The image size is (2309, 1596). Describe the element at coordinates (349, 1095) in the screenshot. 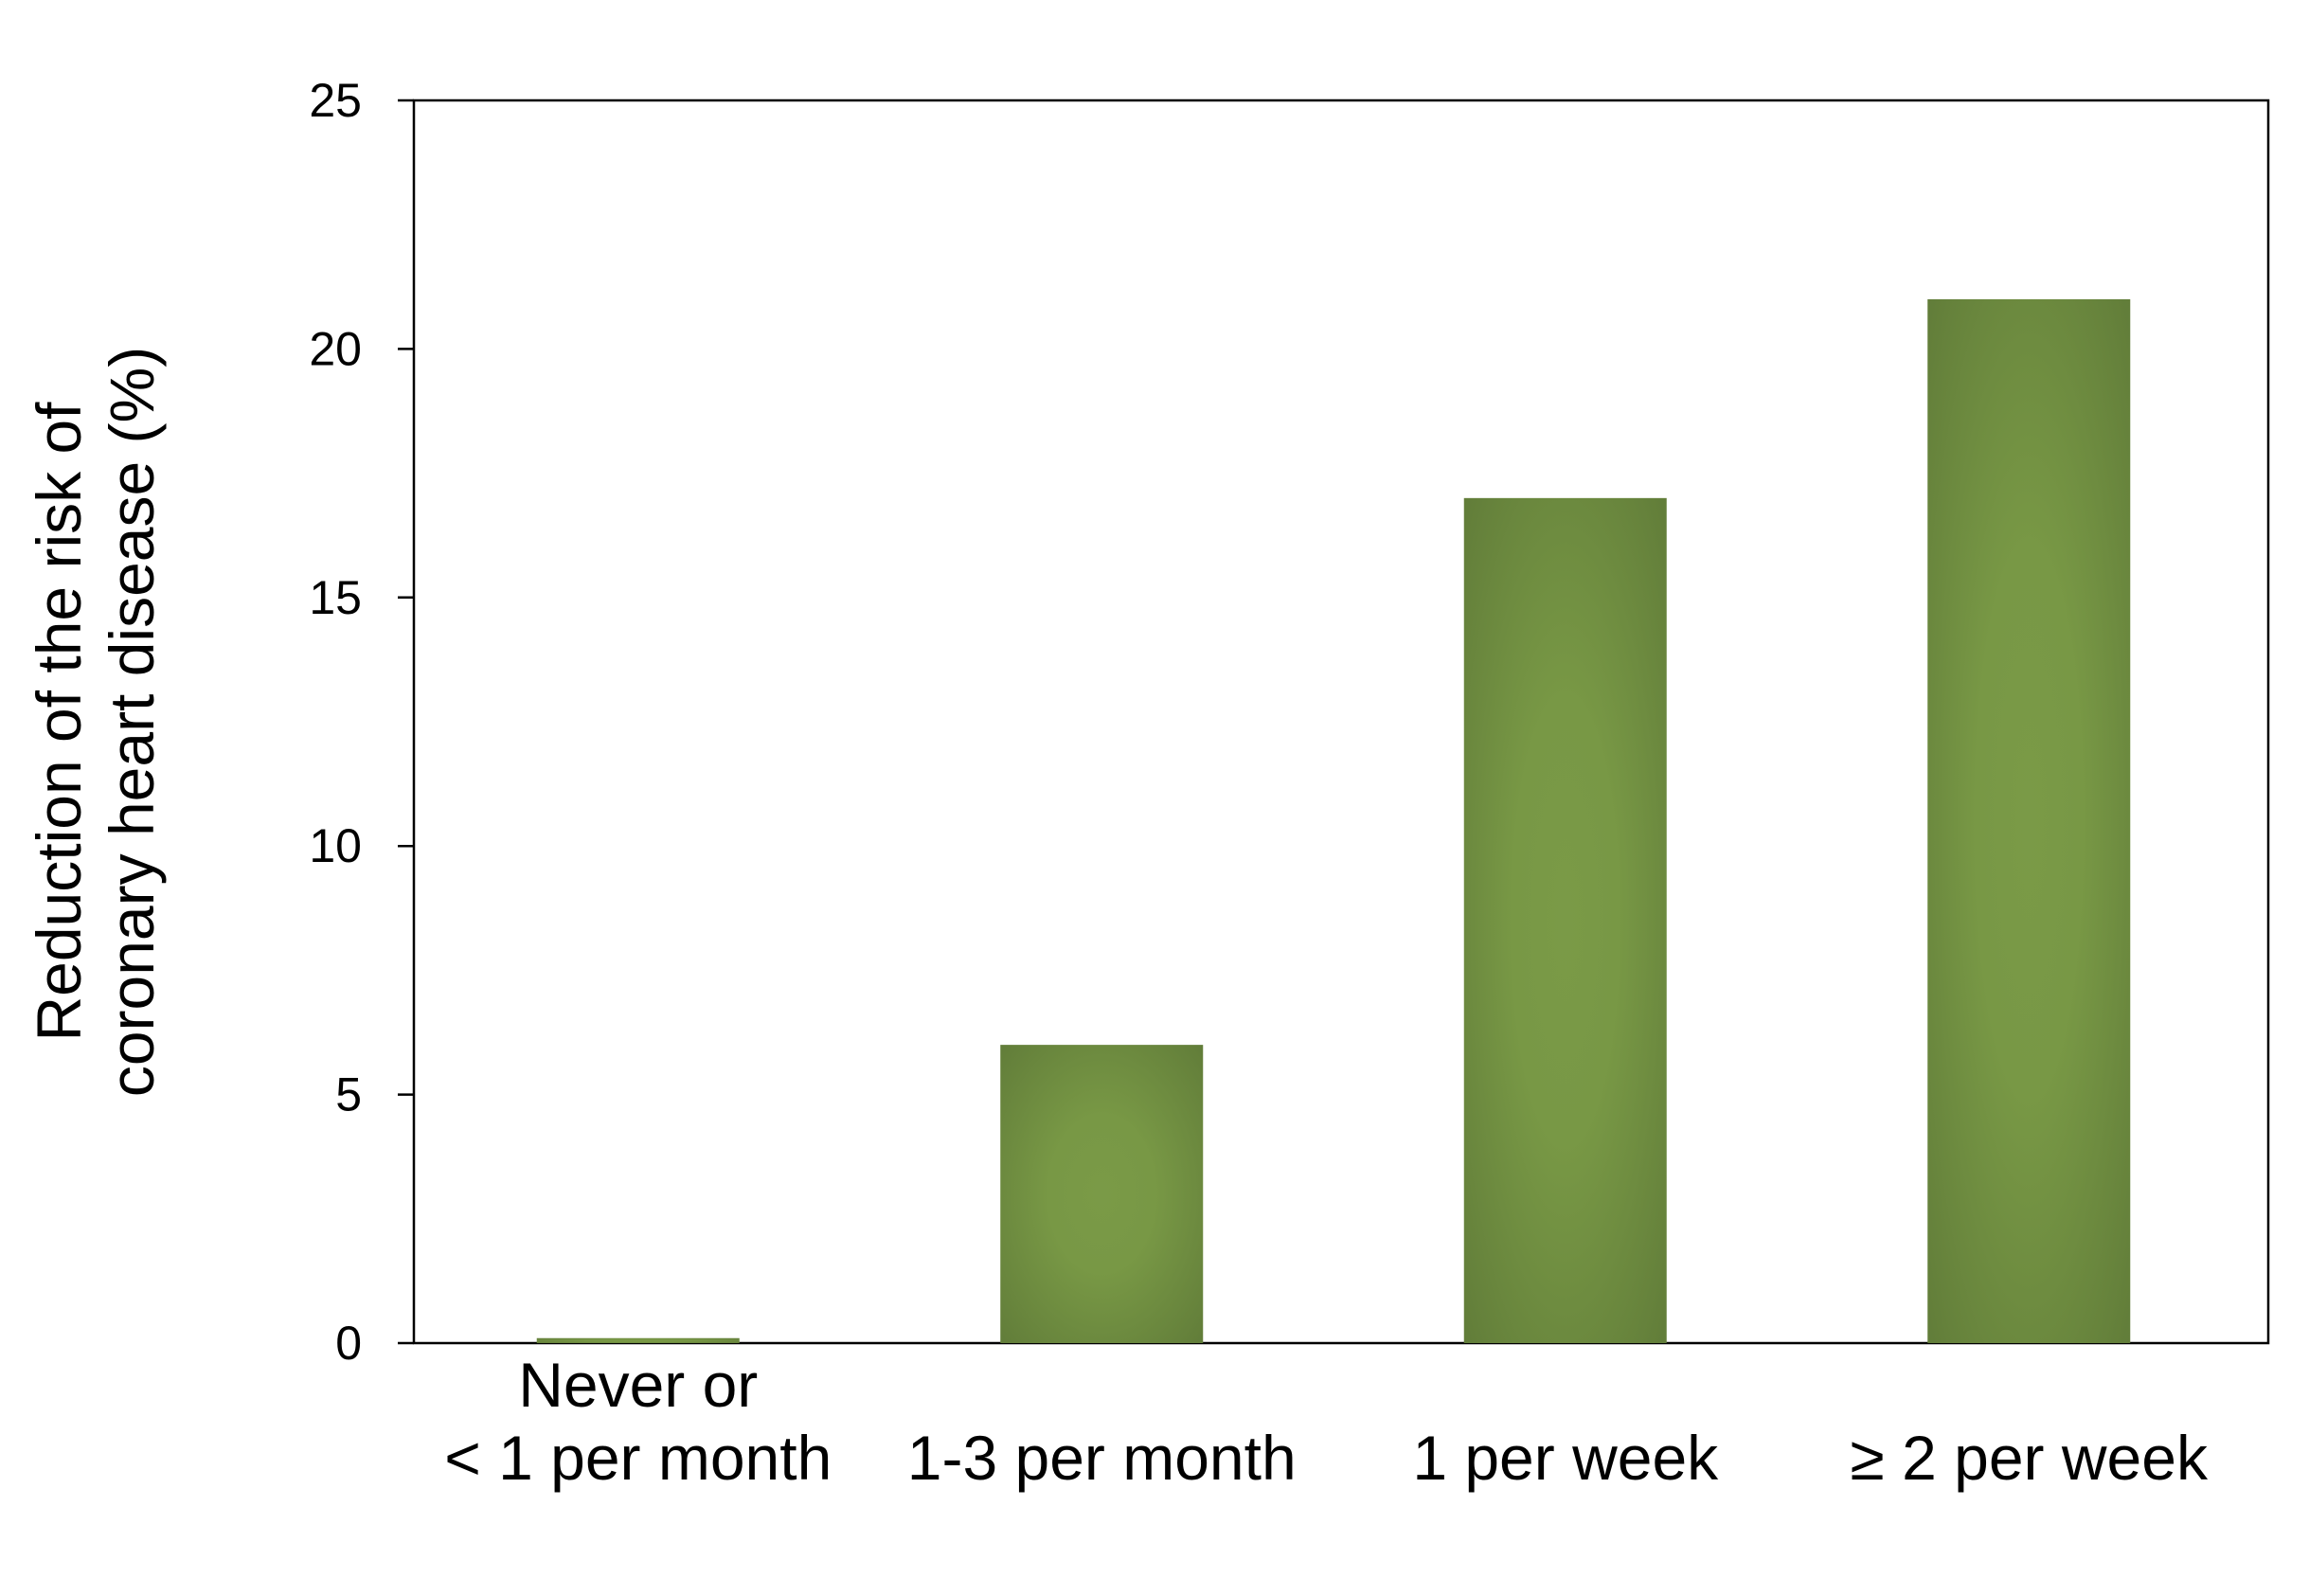

I see `y-tick-label: 5` at that location.